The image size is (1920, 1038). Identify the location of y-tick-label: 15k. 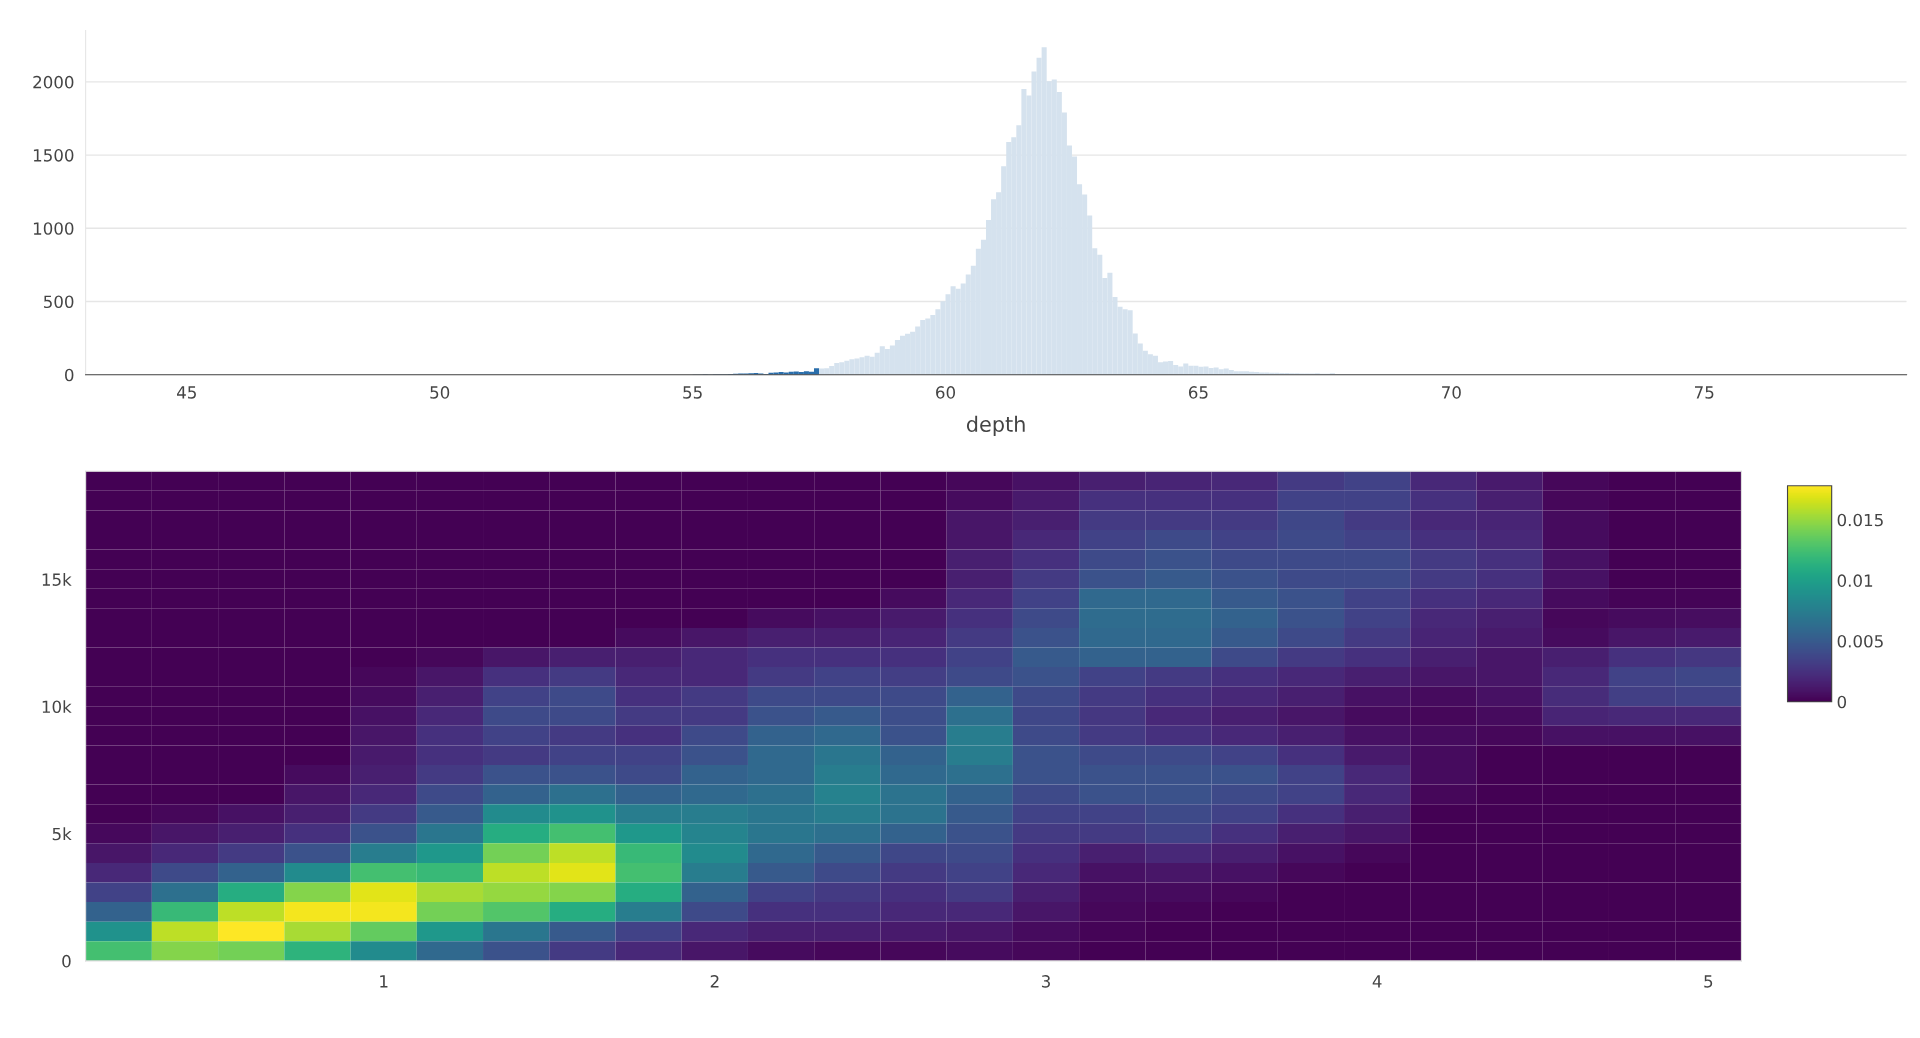
(57, 579).